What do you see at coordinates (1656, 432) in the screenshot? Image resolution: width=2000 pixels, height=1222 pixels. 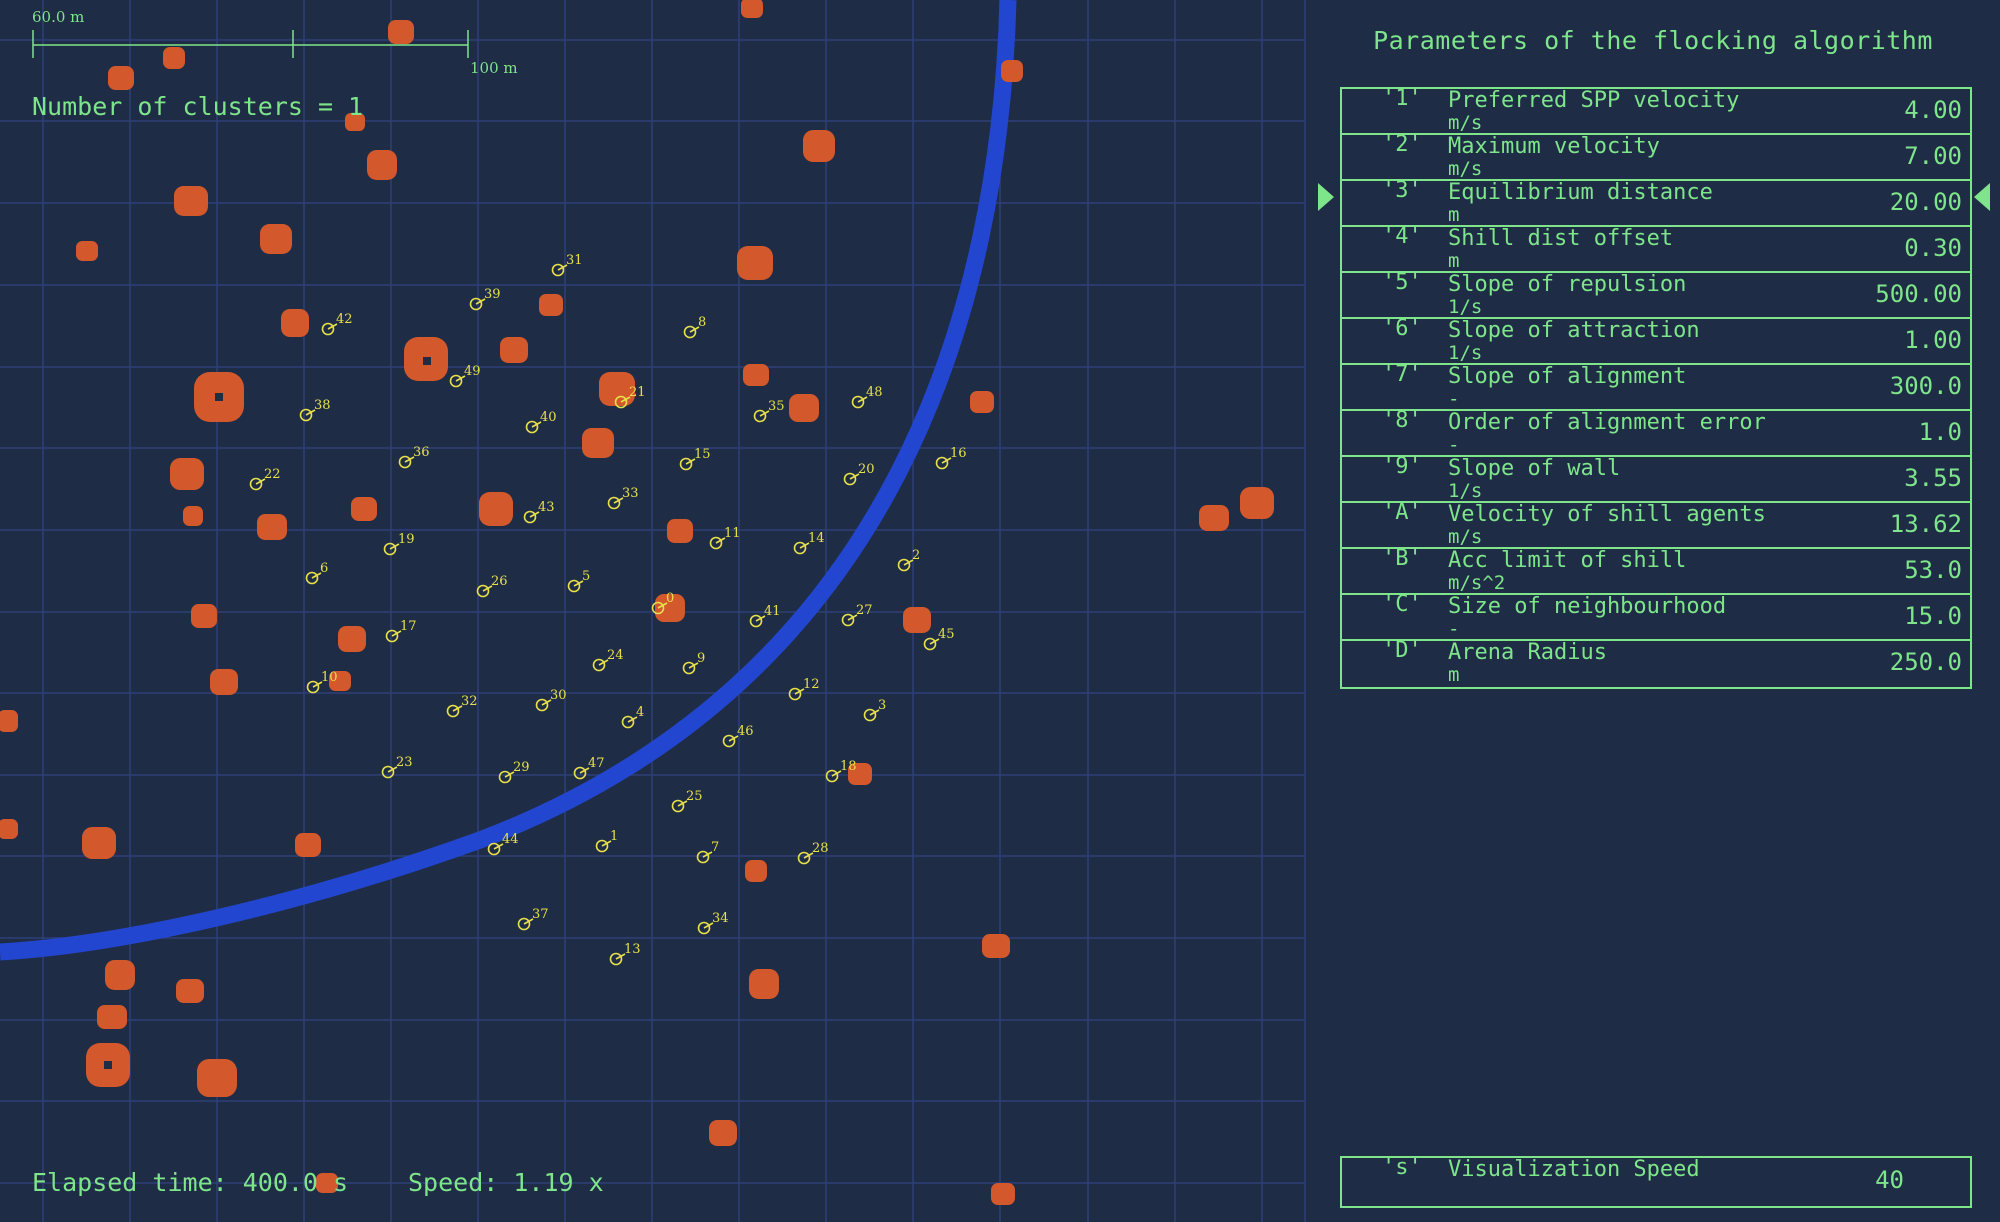 I see `param-row: '8' Order of alignment error - 1.0` at bounding box center [1656, 432].